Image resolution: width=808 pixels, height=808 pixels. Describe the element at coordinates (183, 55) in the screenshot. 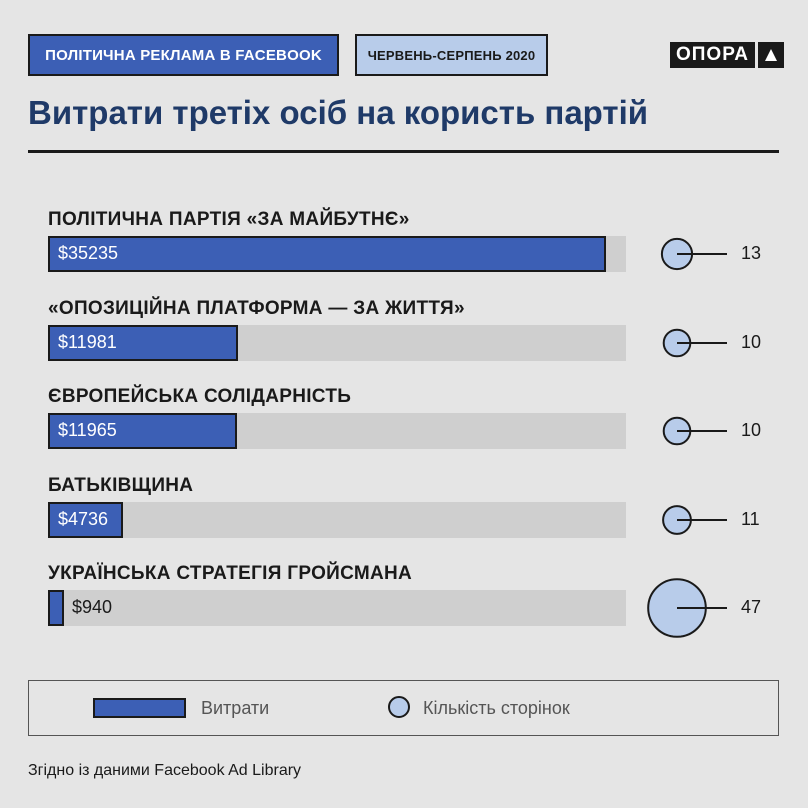

I see `topic-tag: ПОЛІТИЧНА РЕКЛАМА В FACEBOOK` at that location.